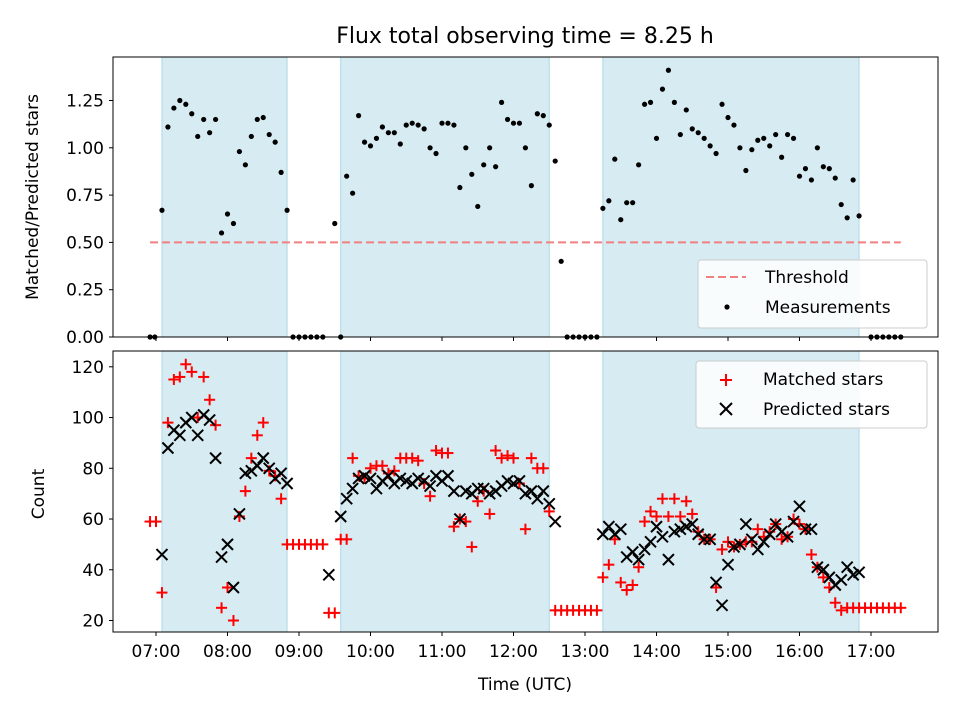 The image size is (960, 720). I want to click on x-tick-label: 14:00, so click(656, 652).